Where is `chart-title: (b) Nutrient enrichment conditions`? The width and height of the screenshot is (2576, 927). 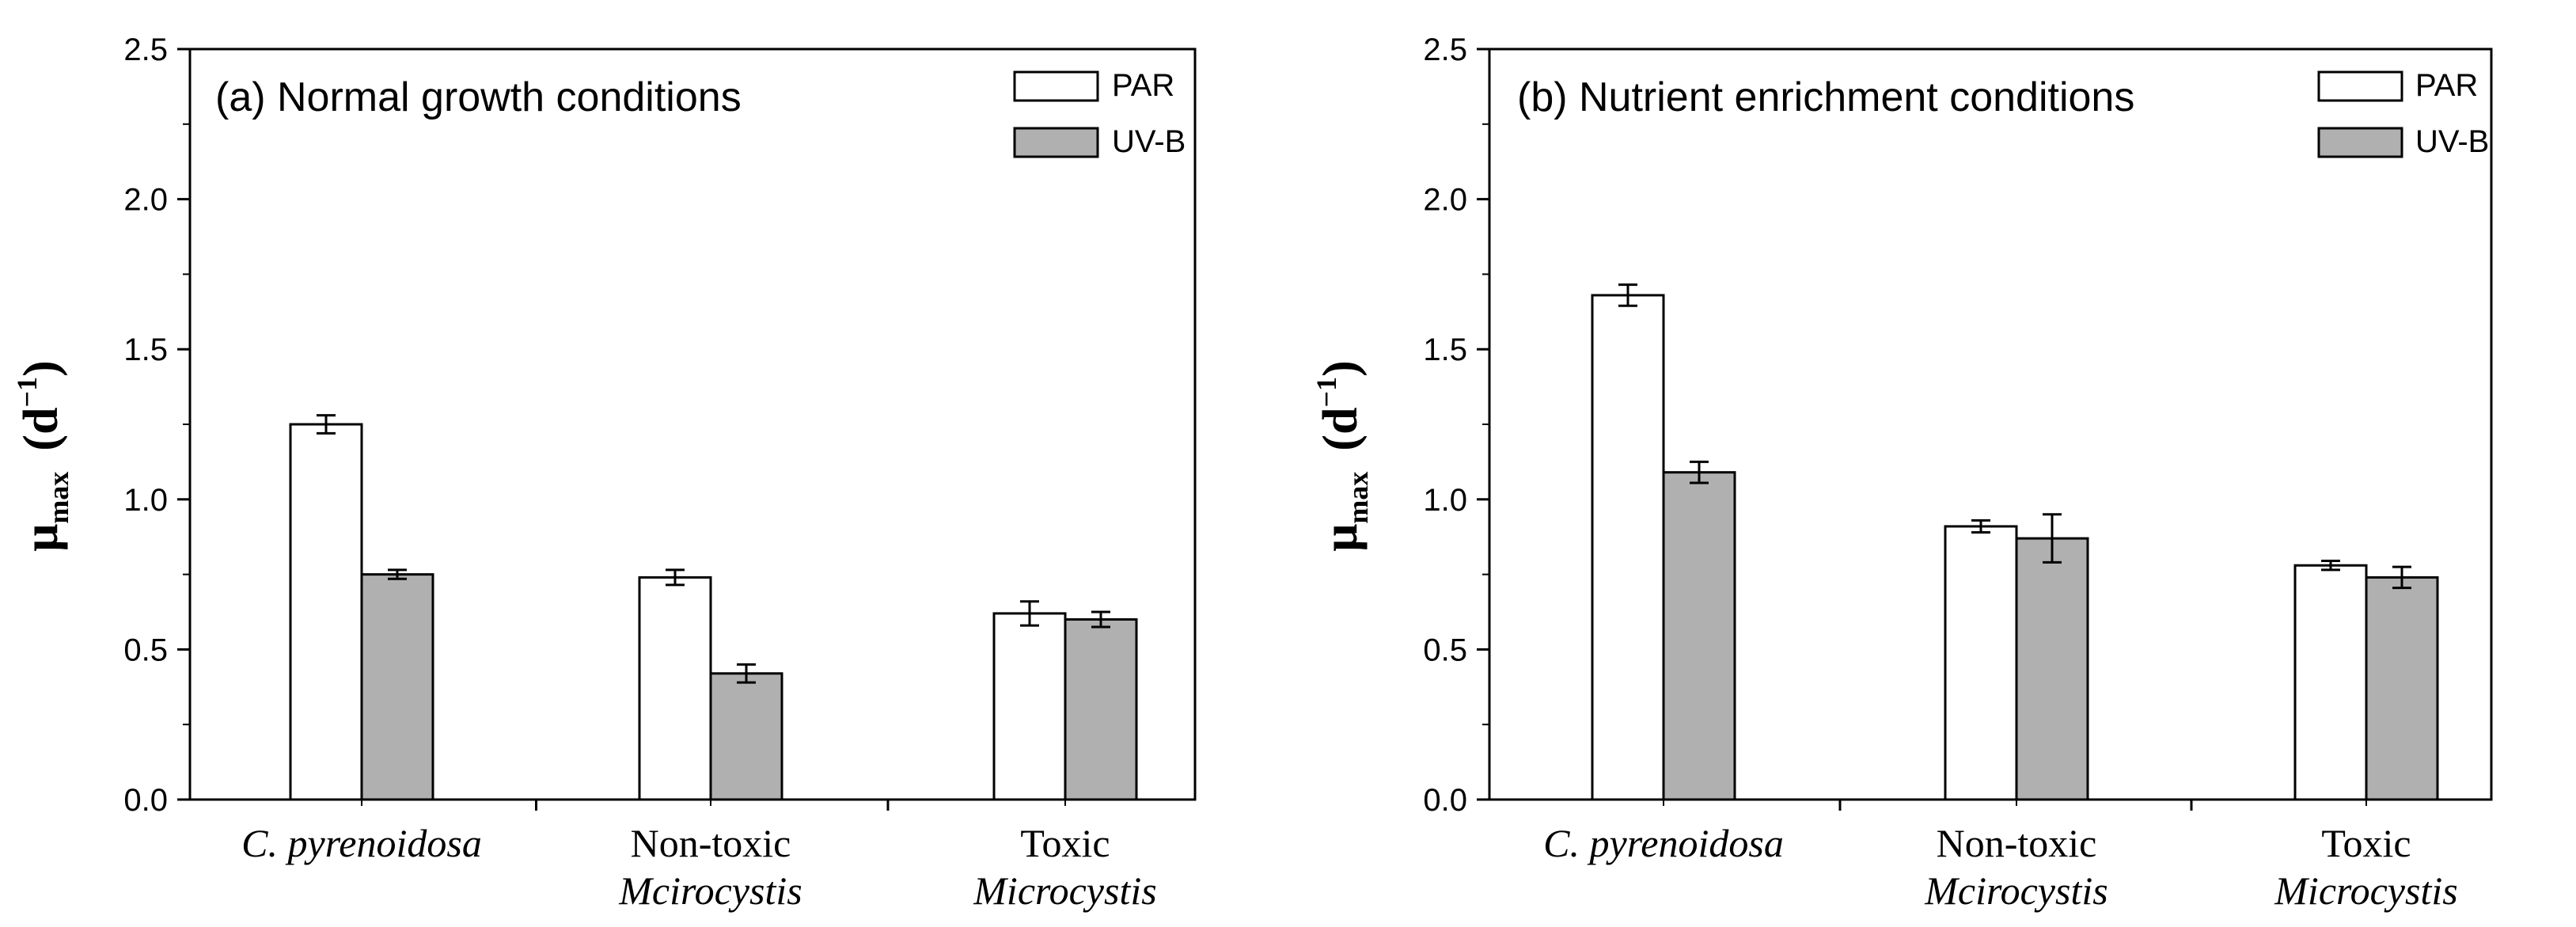 chart-title: (b) Nutrient enrichment conditions is located at coordinates (1825, 97).